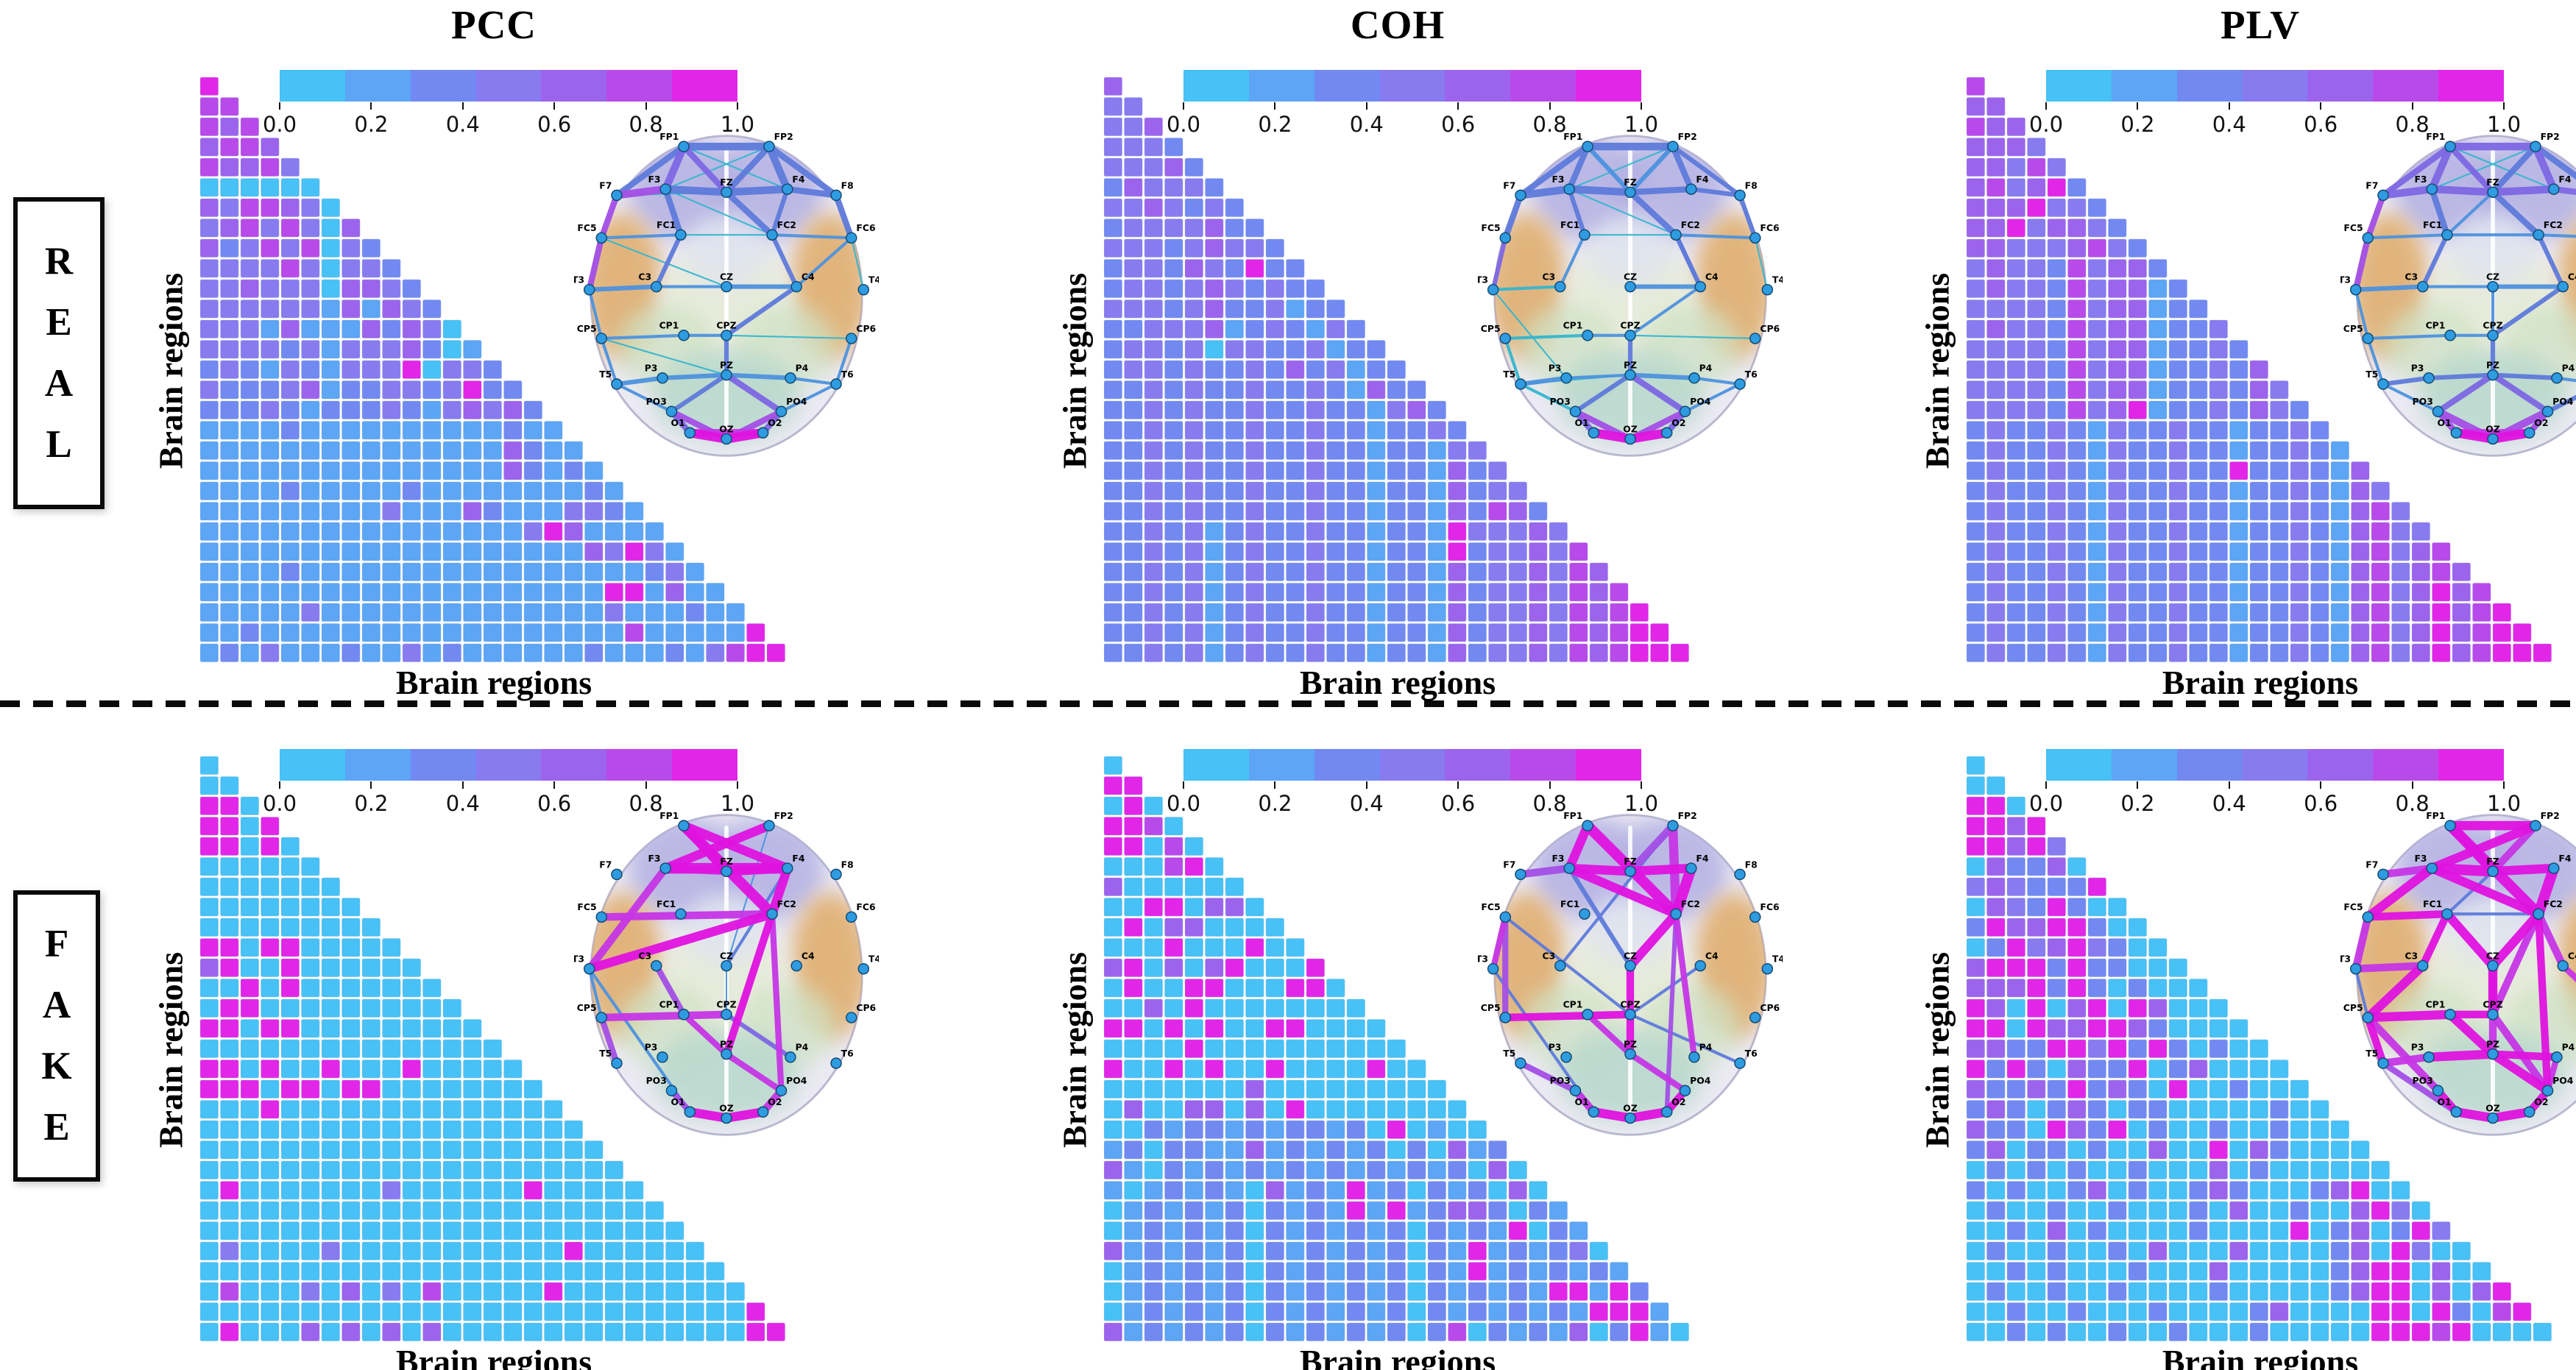 The width and height of the screenshot is (2576, 1370). I want to click on electrode-label: FC5, so click(1490, 228).